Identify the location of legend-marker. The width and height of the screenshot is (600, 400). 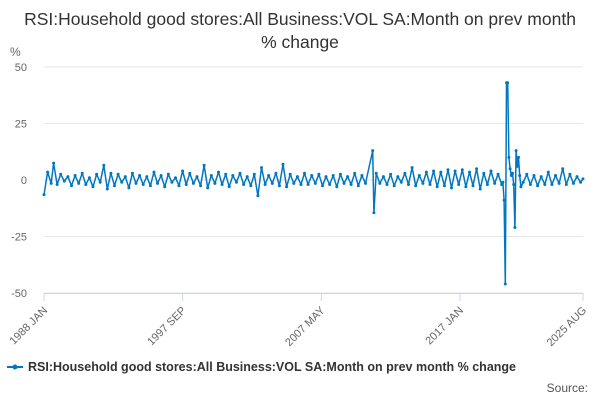
(15, 367).